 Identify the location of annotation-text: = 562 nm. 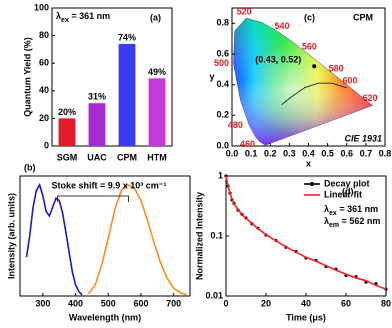
(359, 221).